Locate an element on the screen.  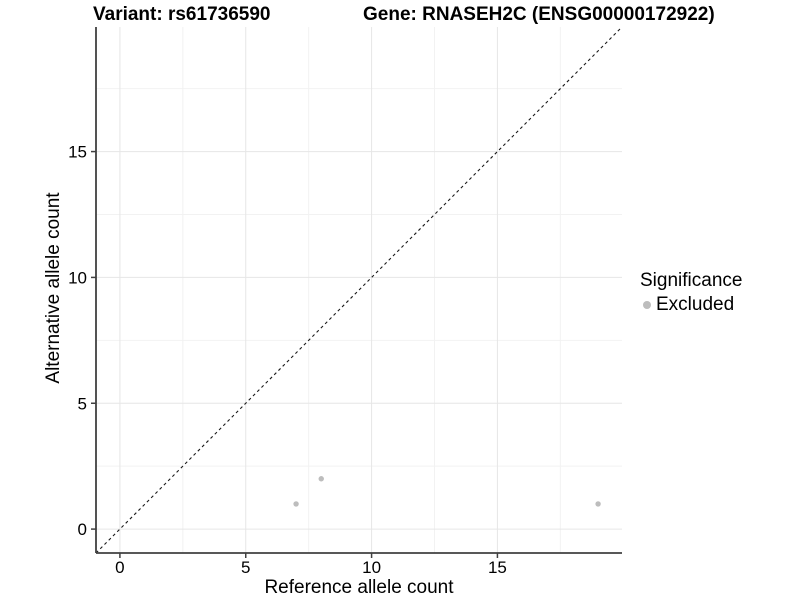
x-tick-label: 5 is located at coordinates (245, 567).